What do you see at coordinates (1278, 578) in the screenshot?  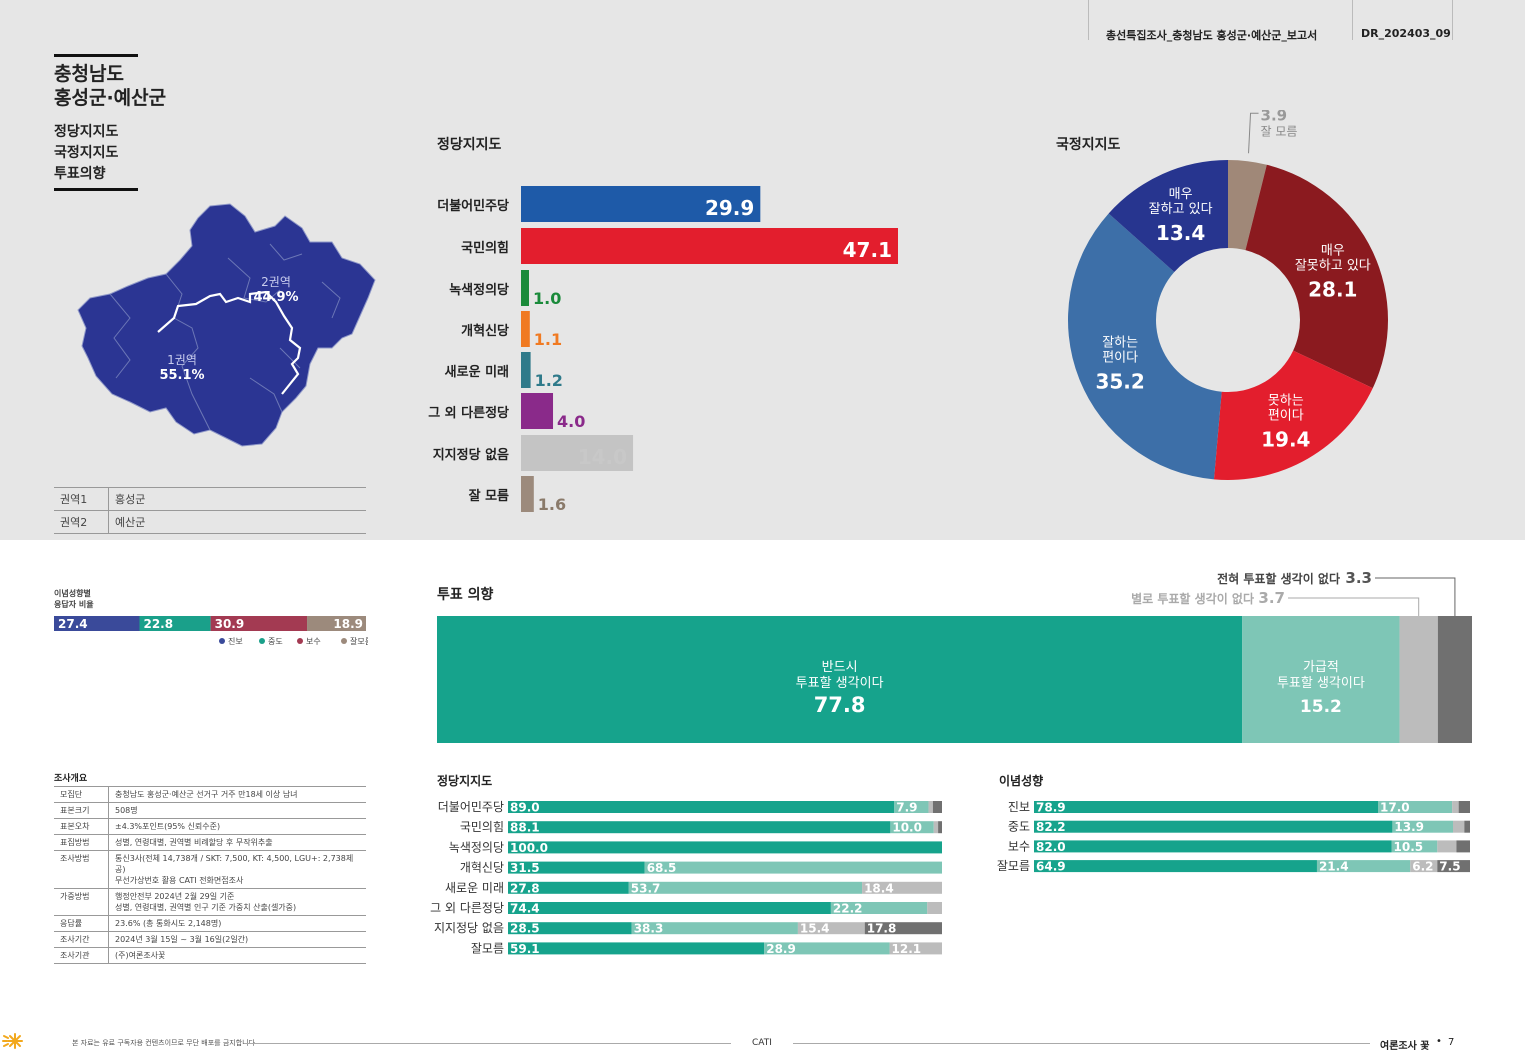 I see `vote-segment-label: 전혀 투표할 생각이 없다` at bounding box center [1278, 578].